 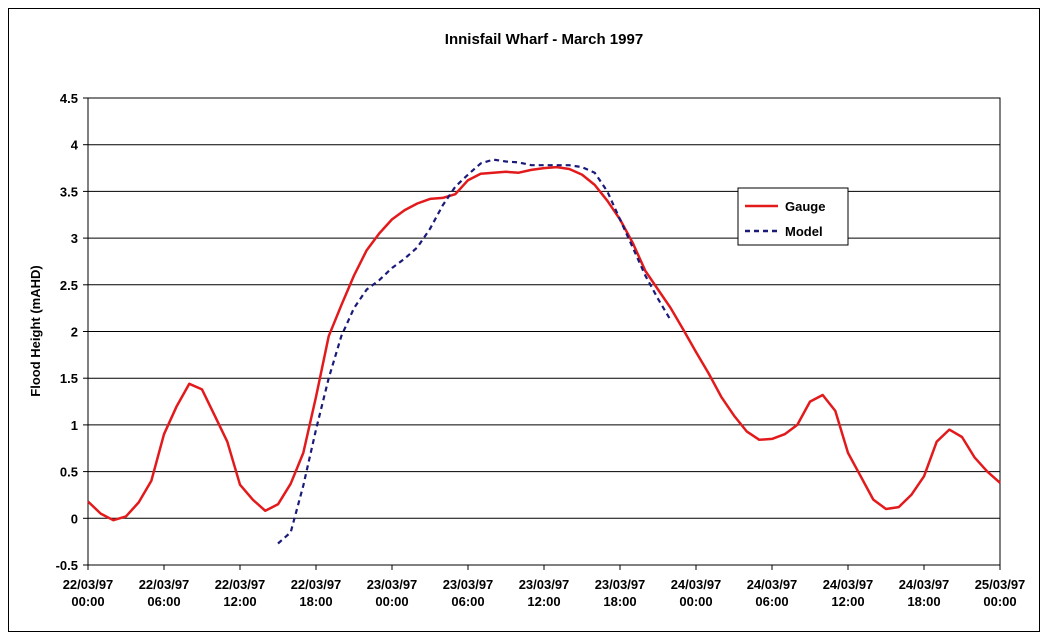 What do you see at coordinates (805, 206) in the screenshot?
I see `legend-label: Gauge` at bounding box center [805, 206].